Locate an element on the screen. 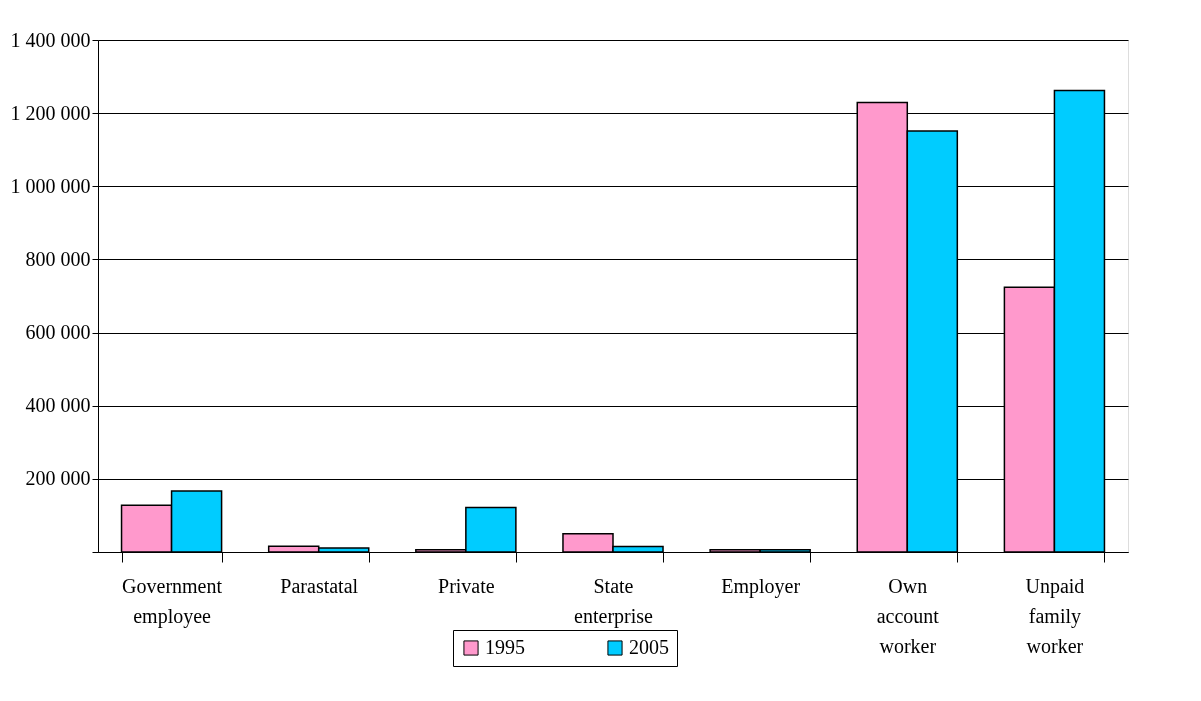 The width and height of the screenshot is (1201, 701). y-tick-label: 1 400 000 is located at coordinates (50, 39).